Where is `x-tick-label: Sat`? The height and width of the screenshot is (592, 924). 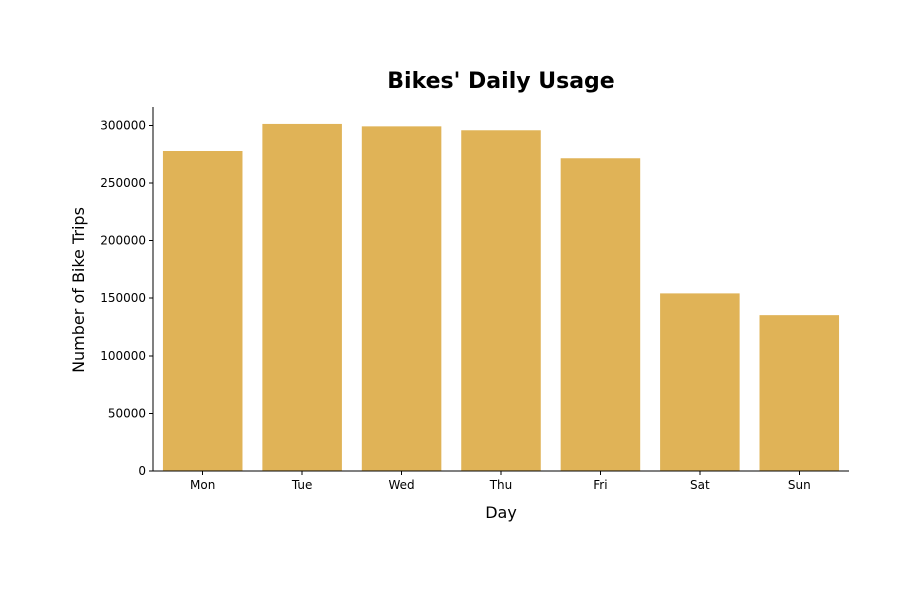 x-tick-label: Sat is located at coordinates (700, 485).